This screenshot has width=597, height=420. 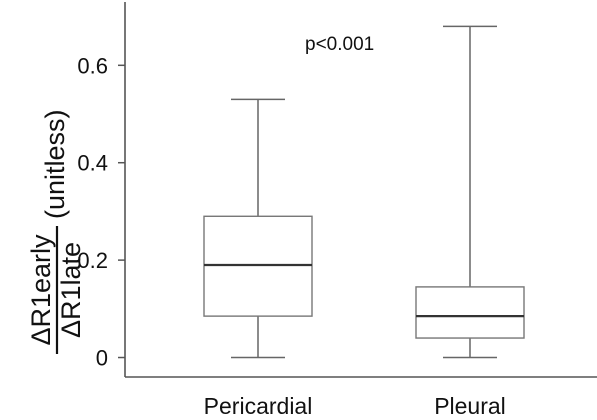 What do you see at coordinates (92, 163) in the screenshot?
I see `y-tick-label: 0.4` at bounding box center [92, 163].